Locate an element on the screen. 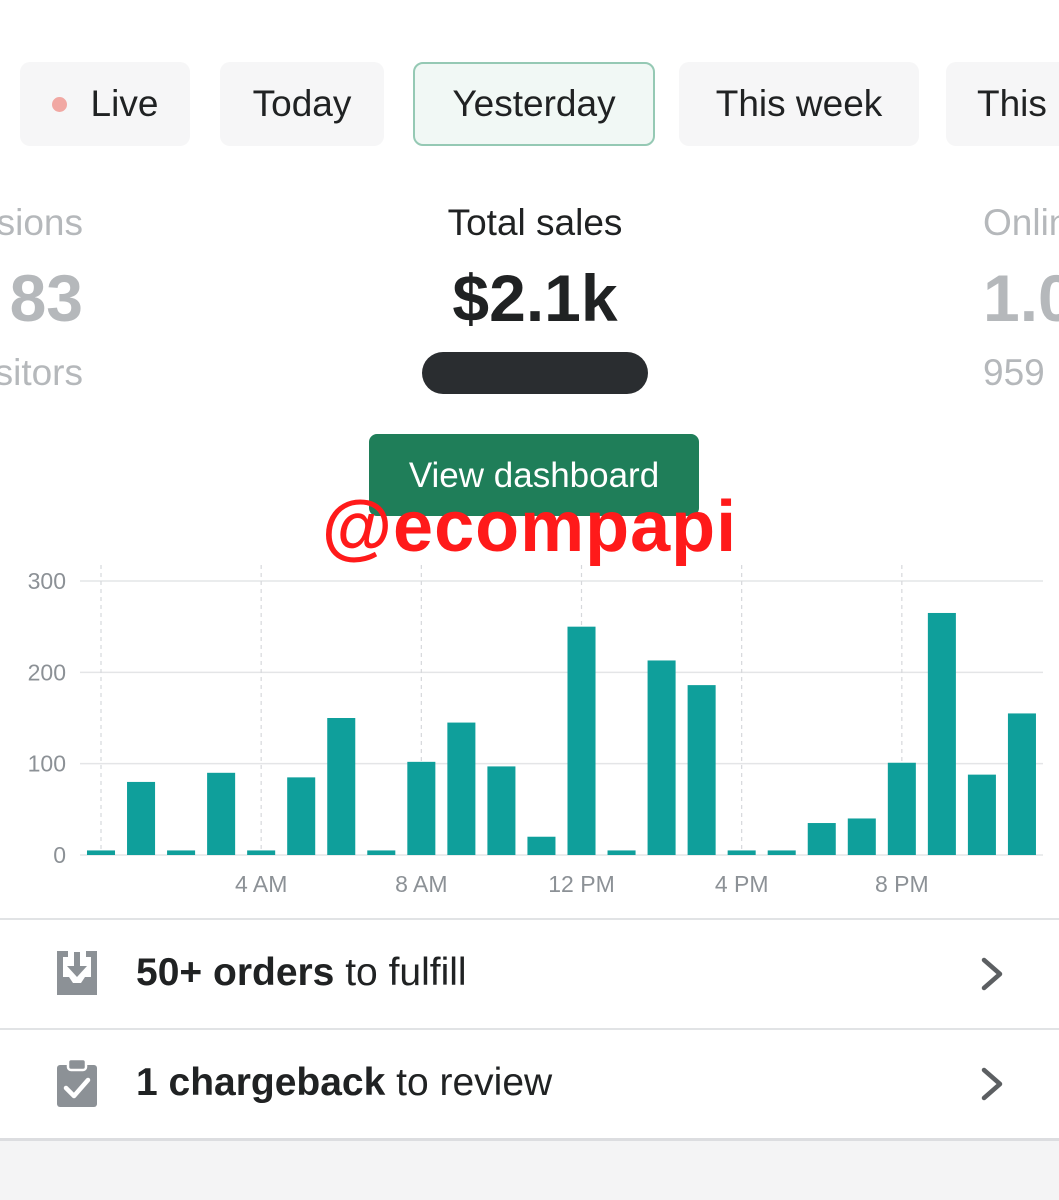  metric-total-sales: Total sales $2.1k is located at coordinates (535, 297).